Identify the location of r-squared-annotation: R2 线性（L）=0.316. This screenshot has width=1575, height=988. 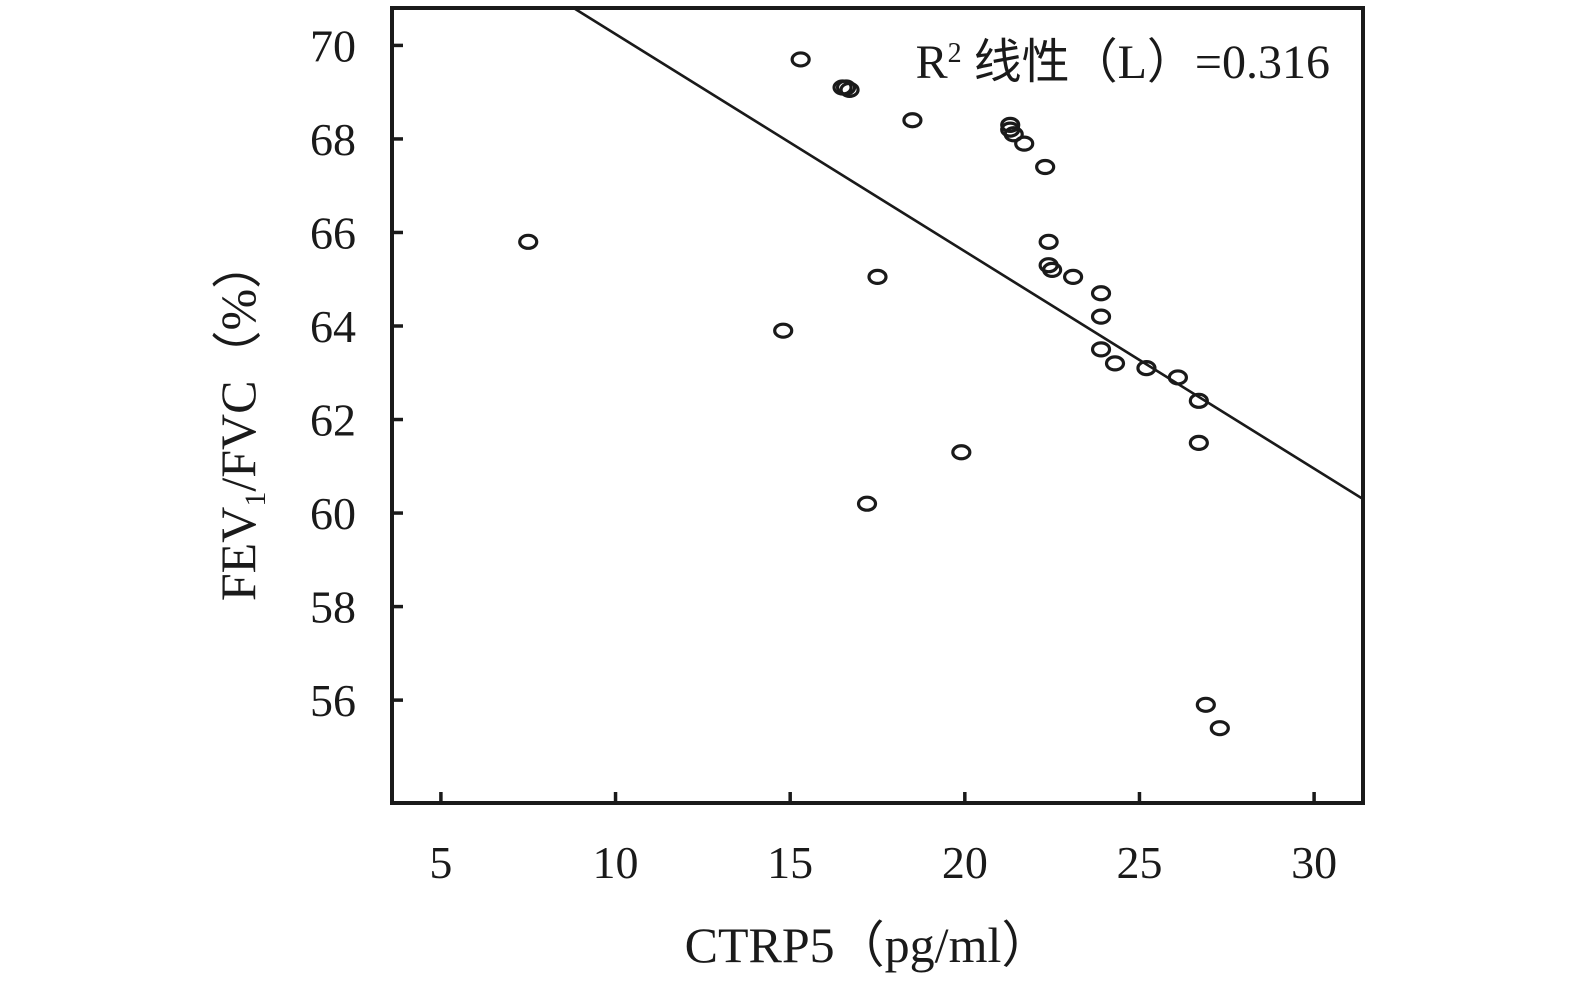
(1123, 62).